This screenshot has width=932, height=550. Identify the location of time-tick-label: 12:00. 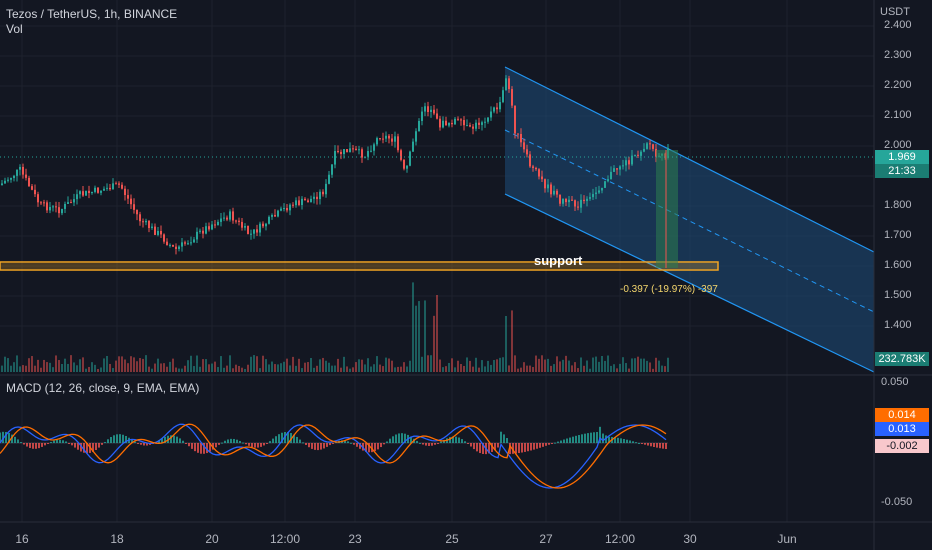
(620, 539).